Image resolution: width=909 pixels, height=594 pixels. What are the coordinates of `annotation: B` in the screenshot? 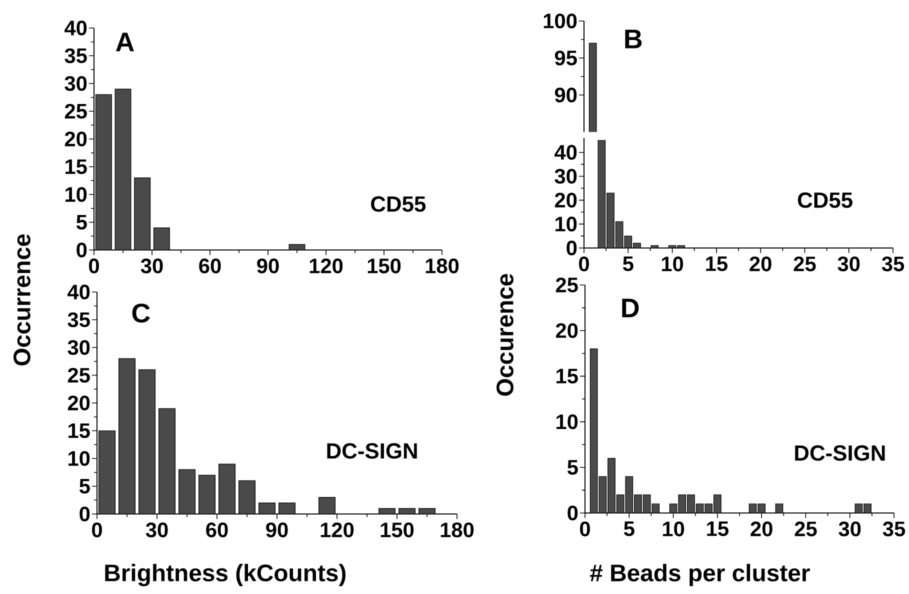 It's located at (633, 39).